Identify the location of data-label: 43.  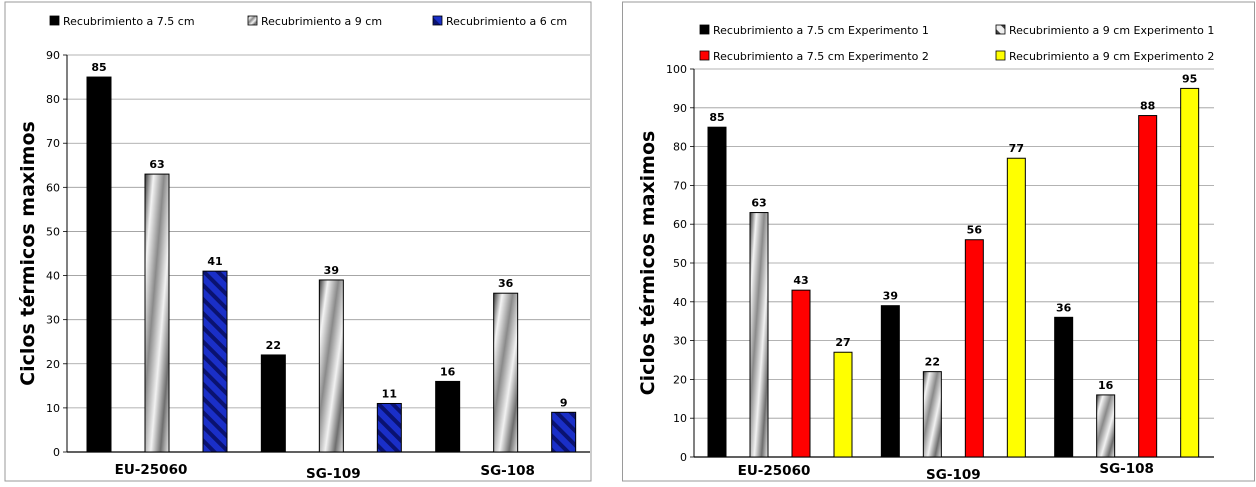
(800, 280).